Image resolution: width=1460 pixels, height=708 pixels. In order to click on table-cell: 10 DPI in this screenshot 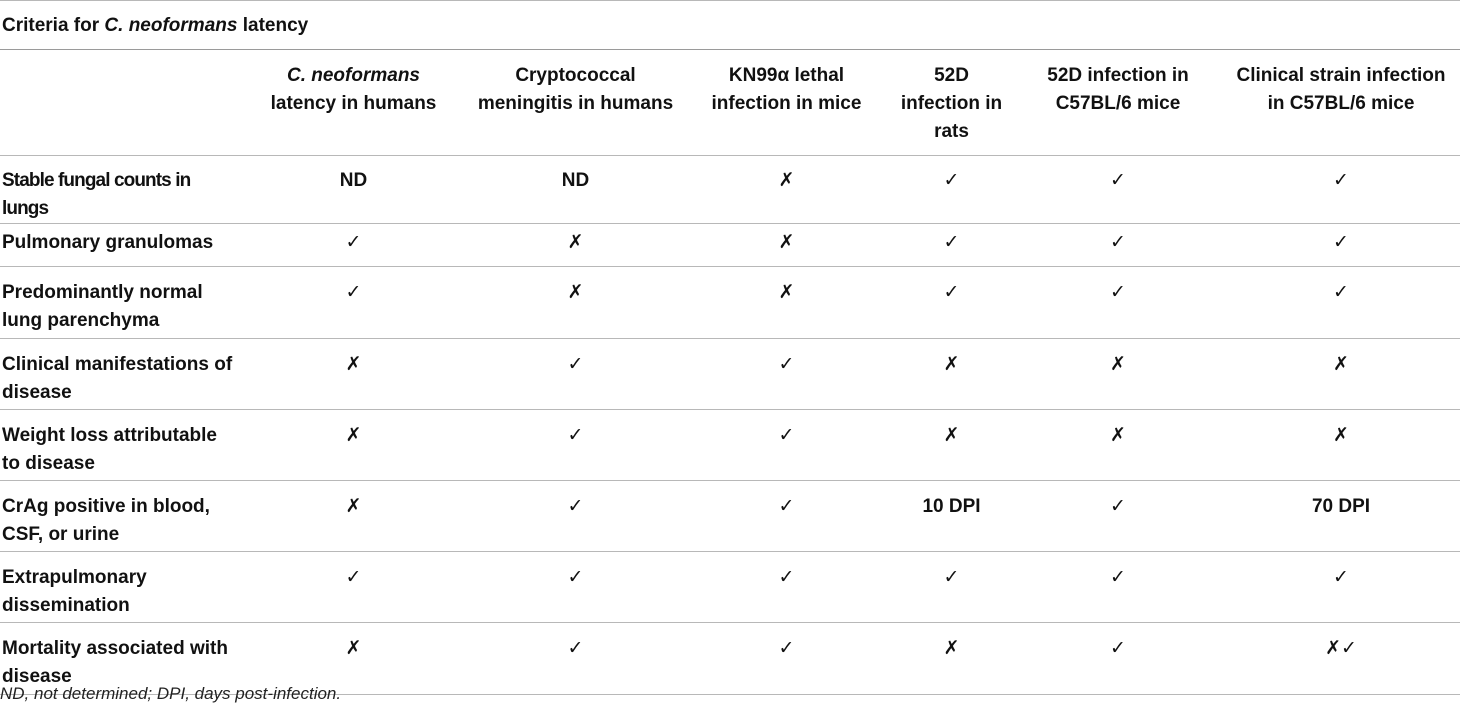, I will do `click(951, 516)`.